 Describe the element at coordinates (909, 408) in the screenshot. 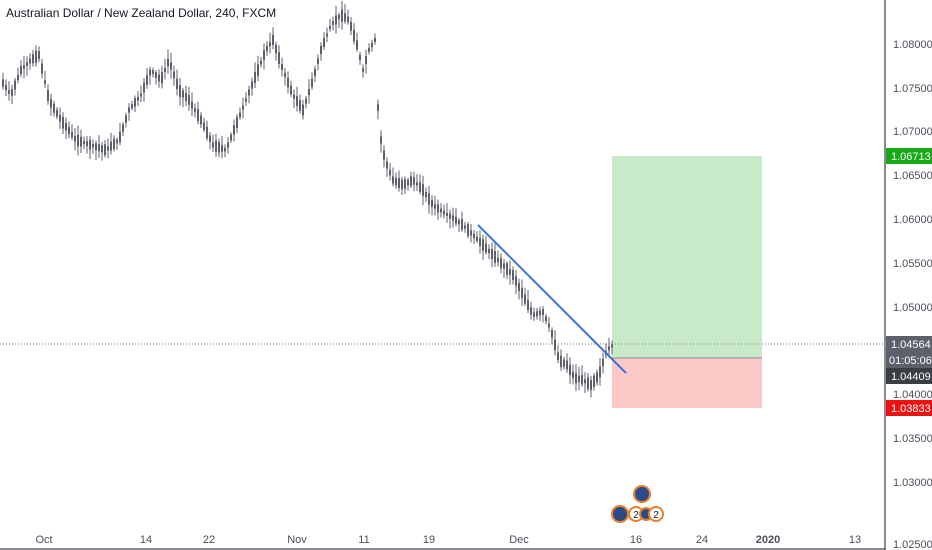

I see `stop-price-tag: 1.03833` at that location.